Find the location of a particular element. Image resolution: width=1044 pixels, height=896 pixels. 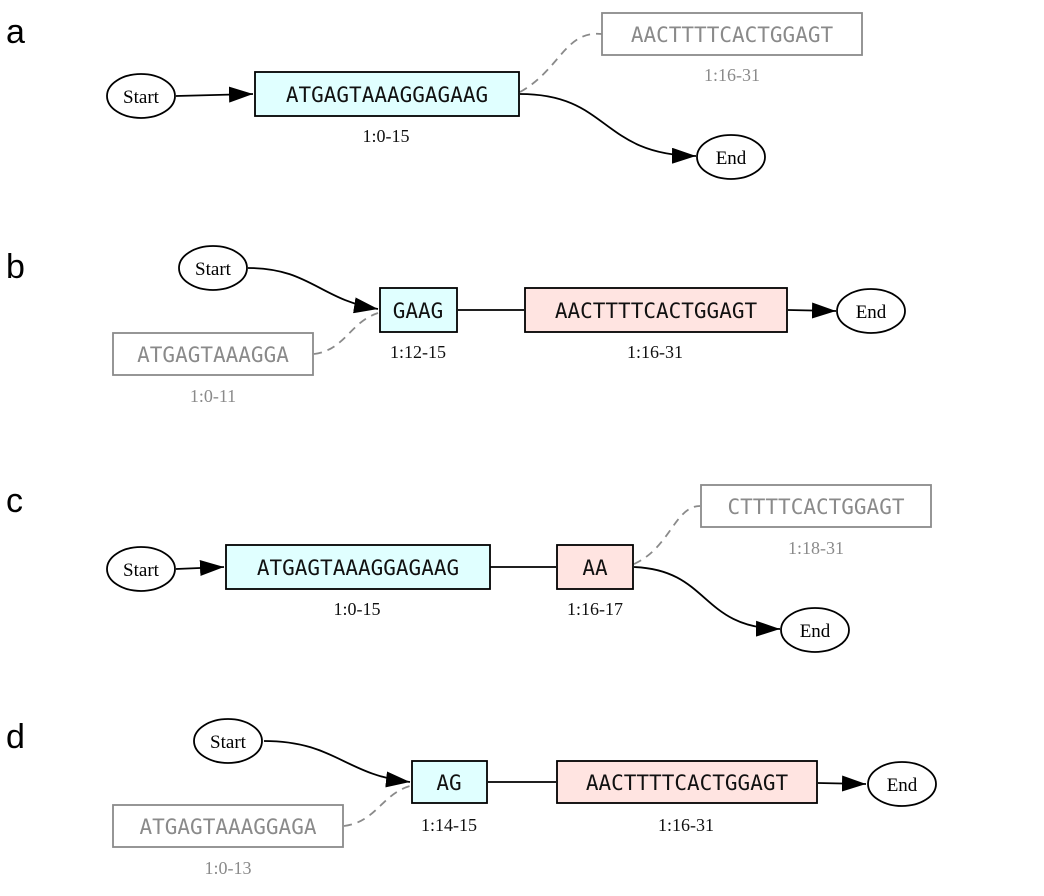

alt-coord-label: 1:18-31 is located at coordinates (816, 548).